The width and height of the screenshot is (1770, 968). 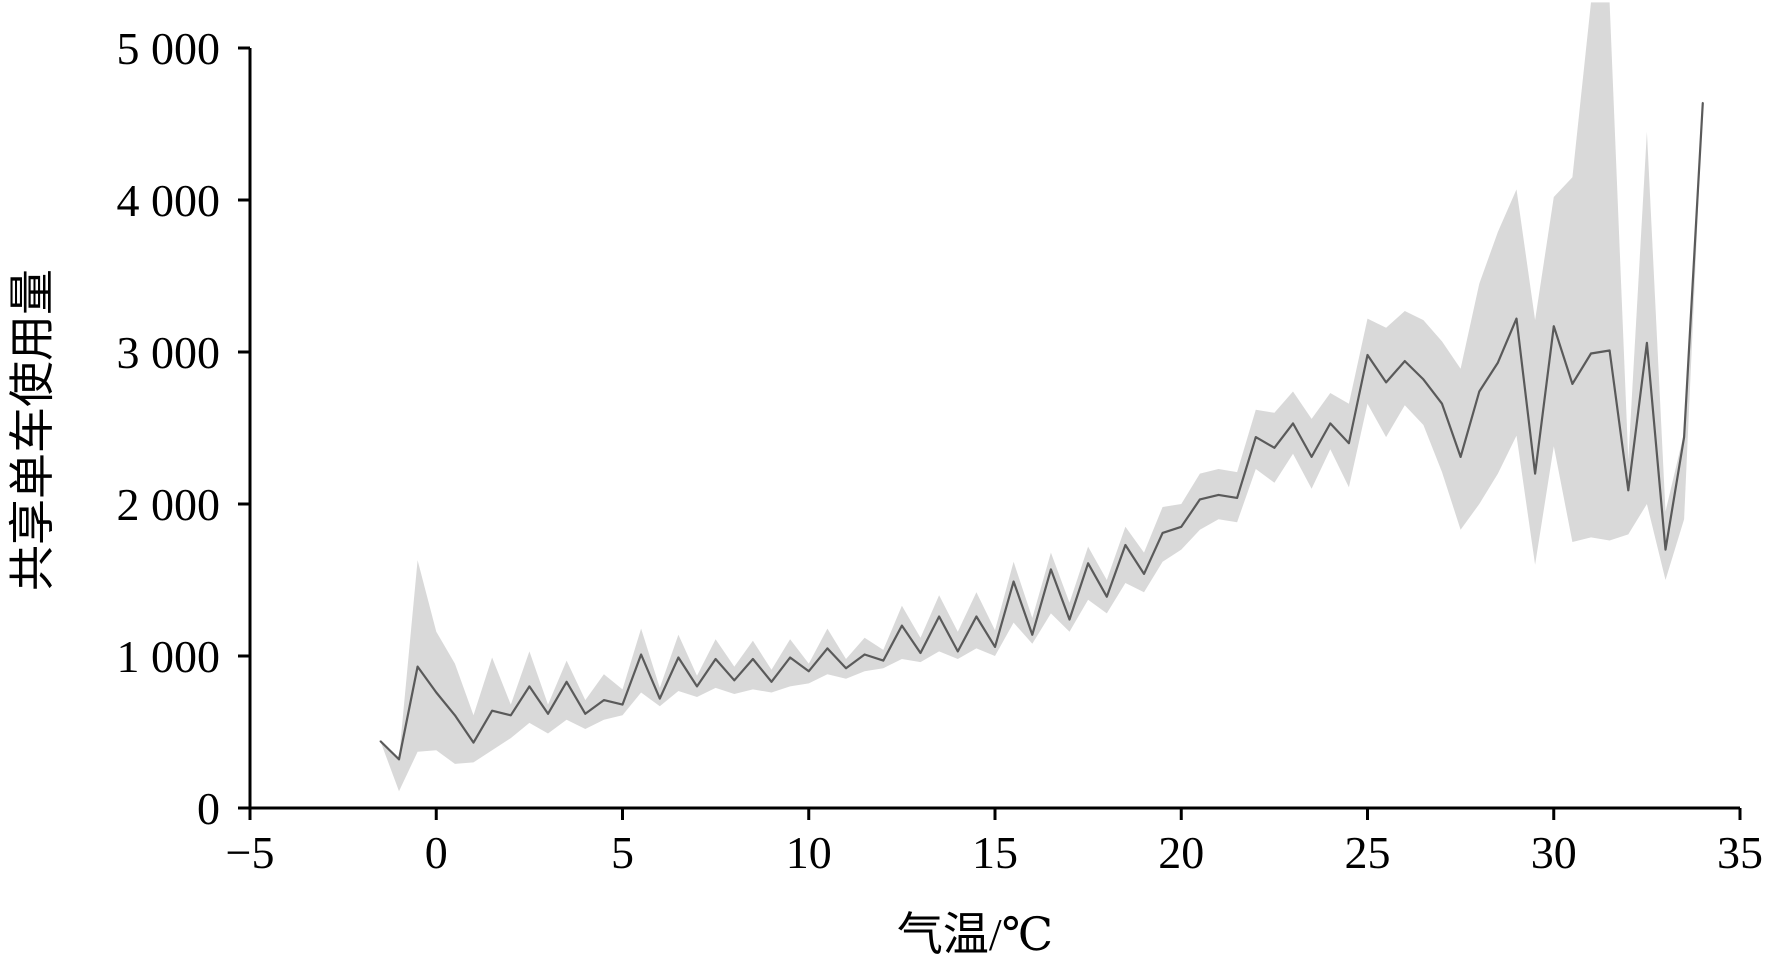 I want to click on x-axis-ticks: −5 0 5 10 15 20 25 30 35, so click(x=994, y=843).